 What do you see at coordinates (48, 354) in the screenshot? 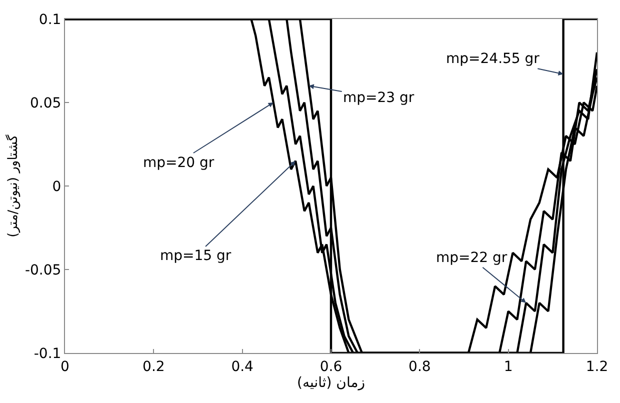
I see `y-tick-label: -0.1` at bounding box center [48, 354].